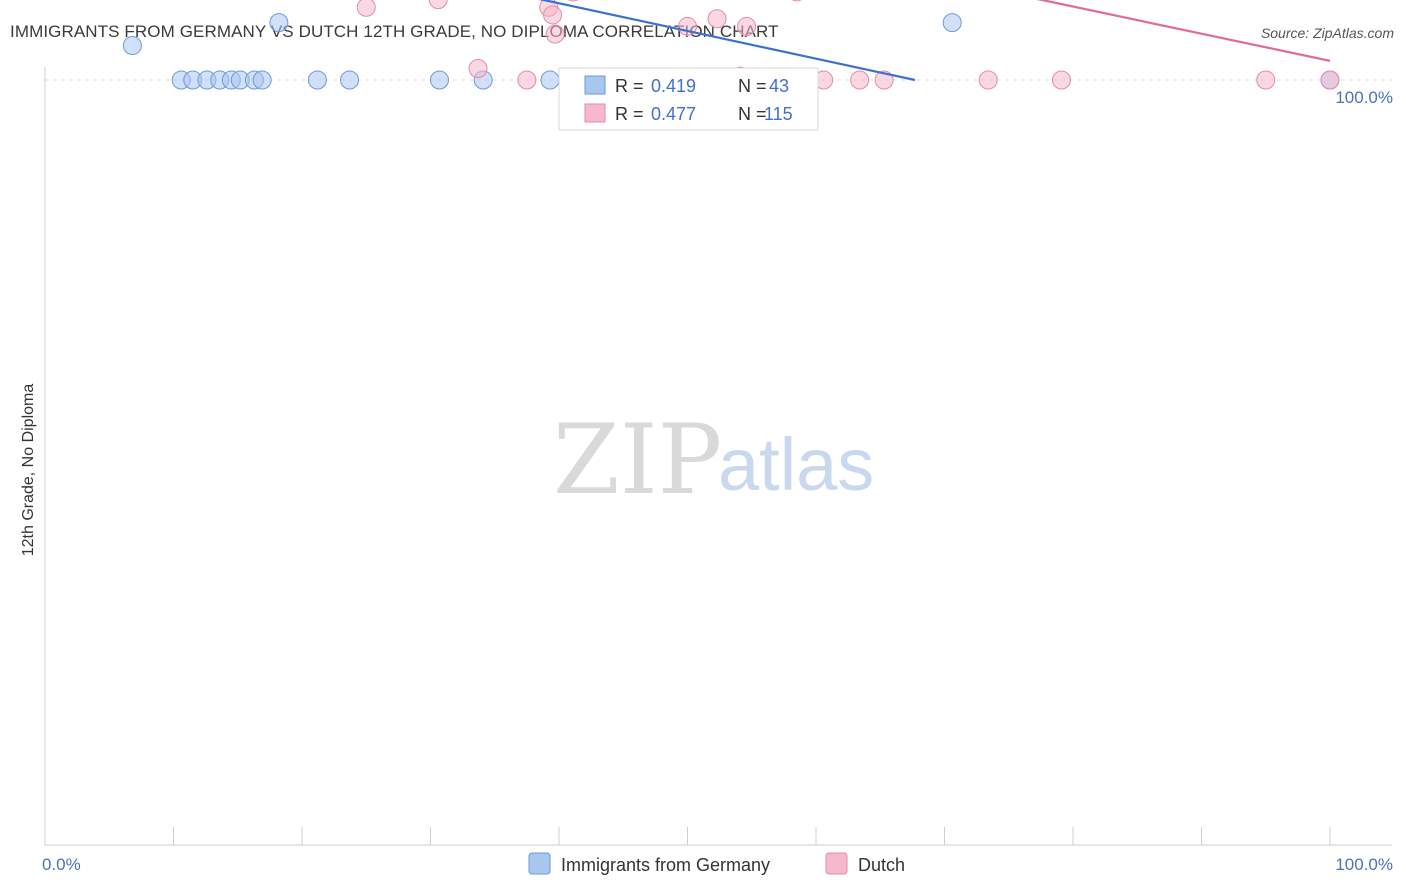  I want to click on legend: Immigrants from Germany Dutch, so click(716, 863).